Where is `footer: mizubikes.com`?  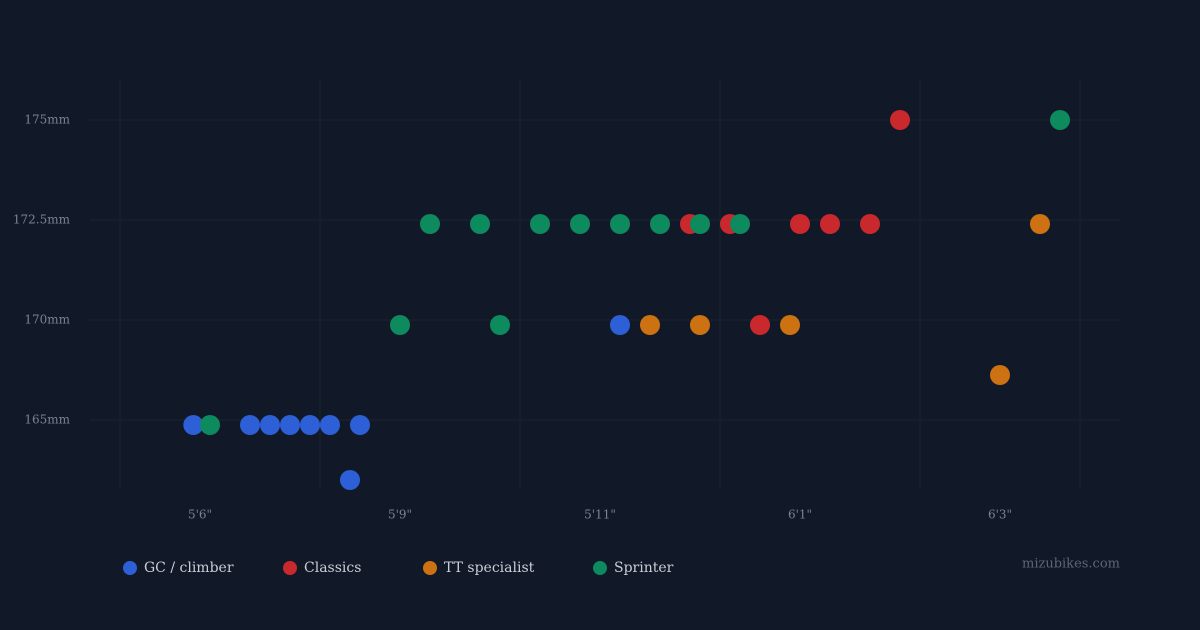 footer: mizubikes.com is located at coordinates (1071, 564).